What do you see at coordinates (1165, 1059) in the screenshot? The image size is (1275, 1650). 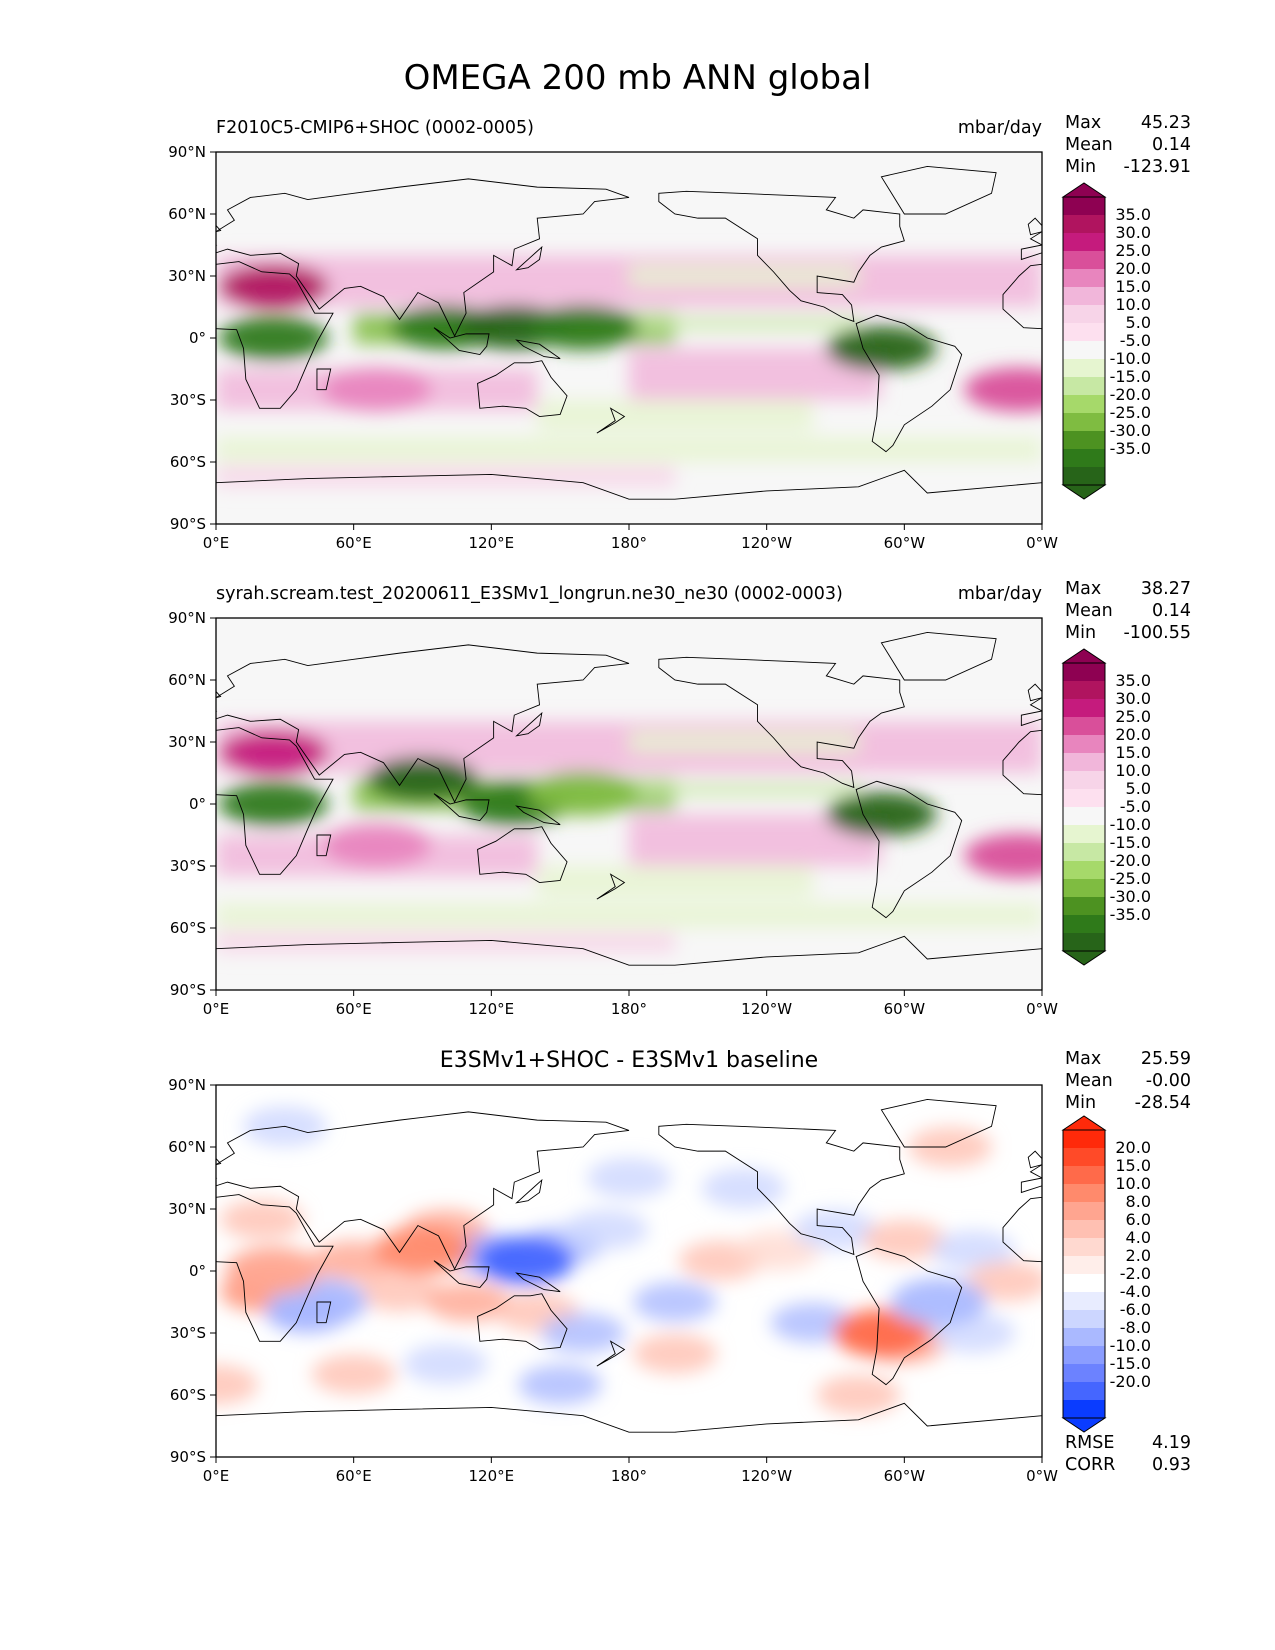 I see `stat-max: 25.59` at bounding box center [1165, 1059].